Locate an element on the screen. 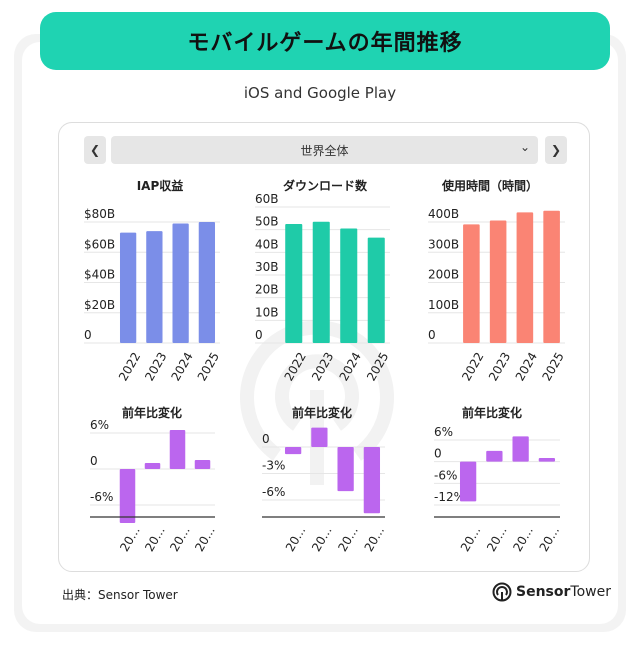  sensor-tower-logo-icon is located at coordinates (502, 592).